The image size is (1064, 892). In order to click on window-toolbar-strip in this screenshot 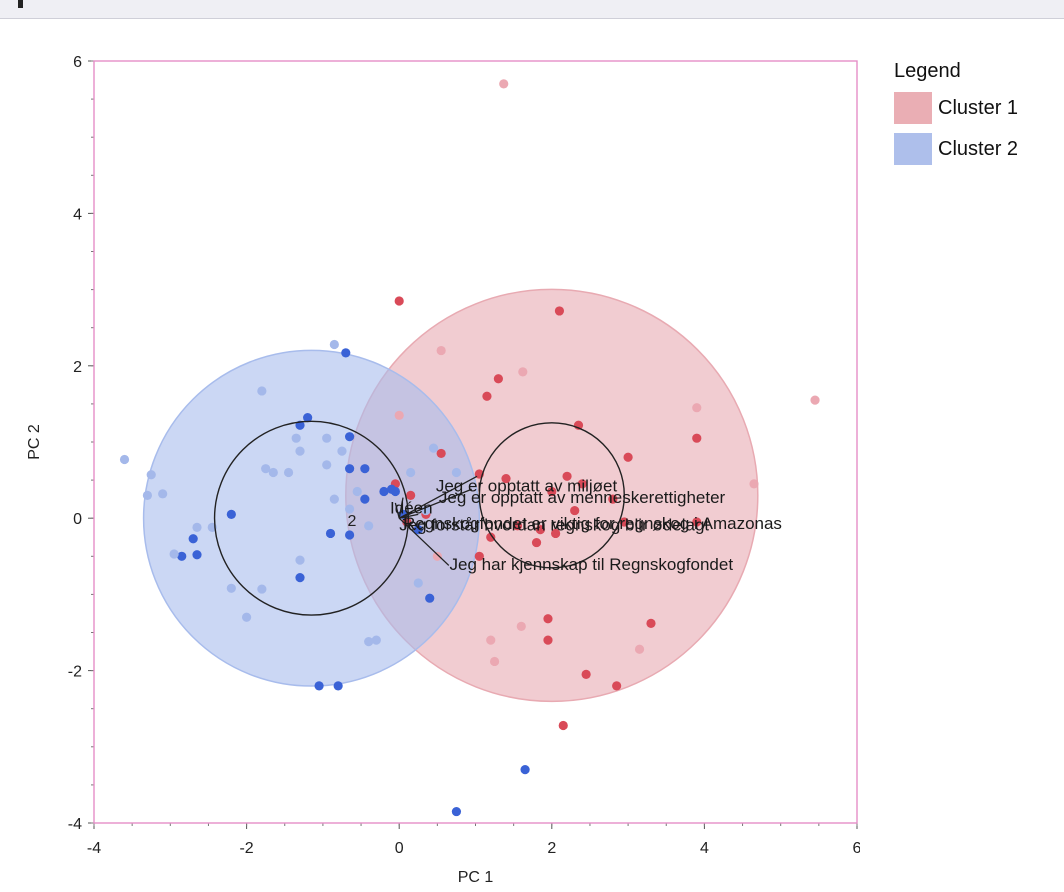, I will do `click(532, 9)`.